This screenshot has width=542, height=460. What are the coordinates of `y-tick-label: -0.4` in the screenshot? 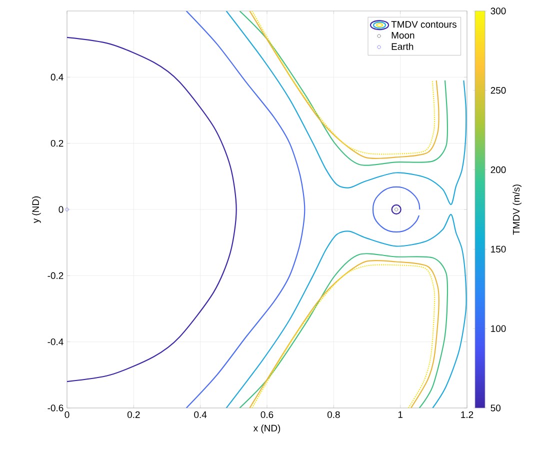 It's located at (56, 342).